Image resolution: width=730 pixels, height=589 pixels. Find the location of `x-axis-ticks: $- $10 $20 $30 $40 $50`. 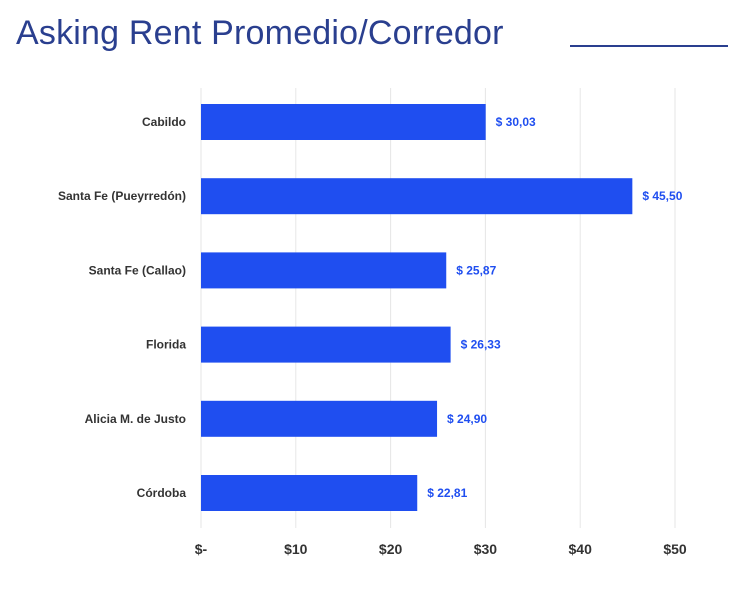

x-axis-ticks: $- $10 $20 $30 $40 $50 is located at coordinates (441, 549).